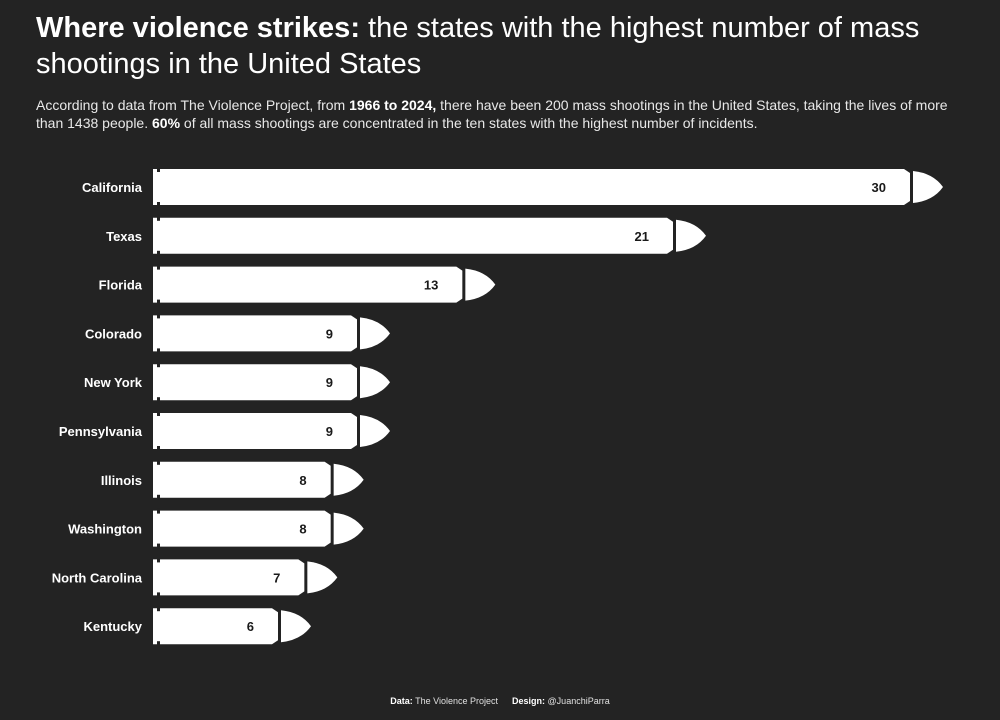 This screenshot has height=720, width=1000. What do you see at coordinates (166, 123) in the screenshot?
I see `subtitle-part-bold: 60%` at bounding box center [166, 123].